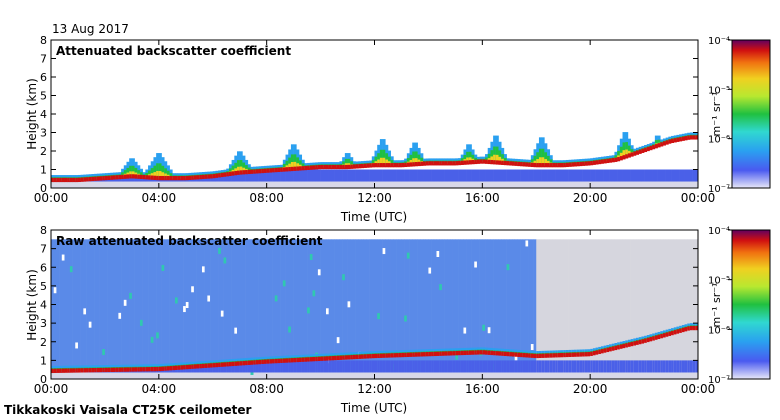 Image resolution: width=780 pixels, height=420 pixels. I want to click on x-tick-label: 00:00, so click(698, 198).